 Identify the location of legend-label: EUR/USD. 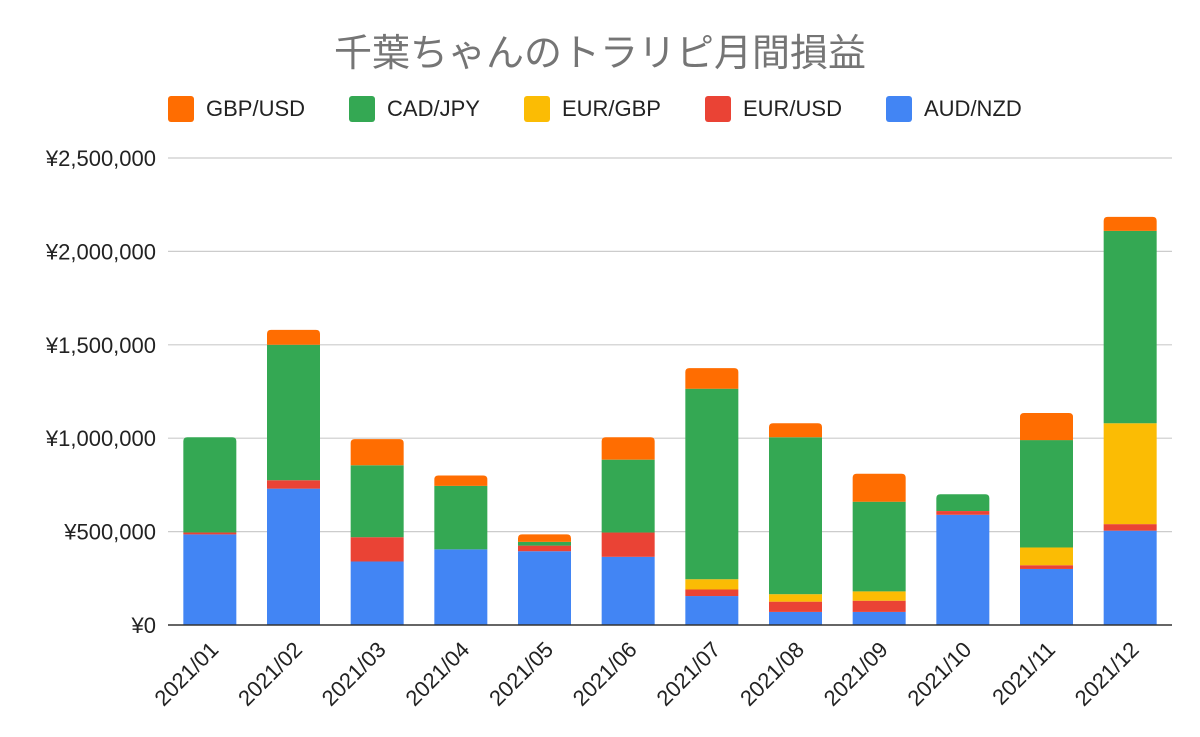
(792, 108).